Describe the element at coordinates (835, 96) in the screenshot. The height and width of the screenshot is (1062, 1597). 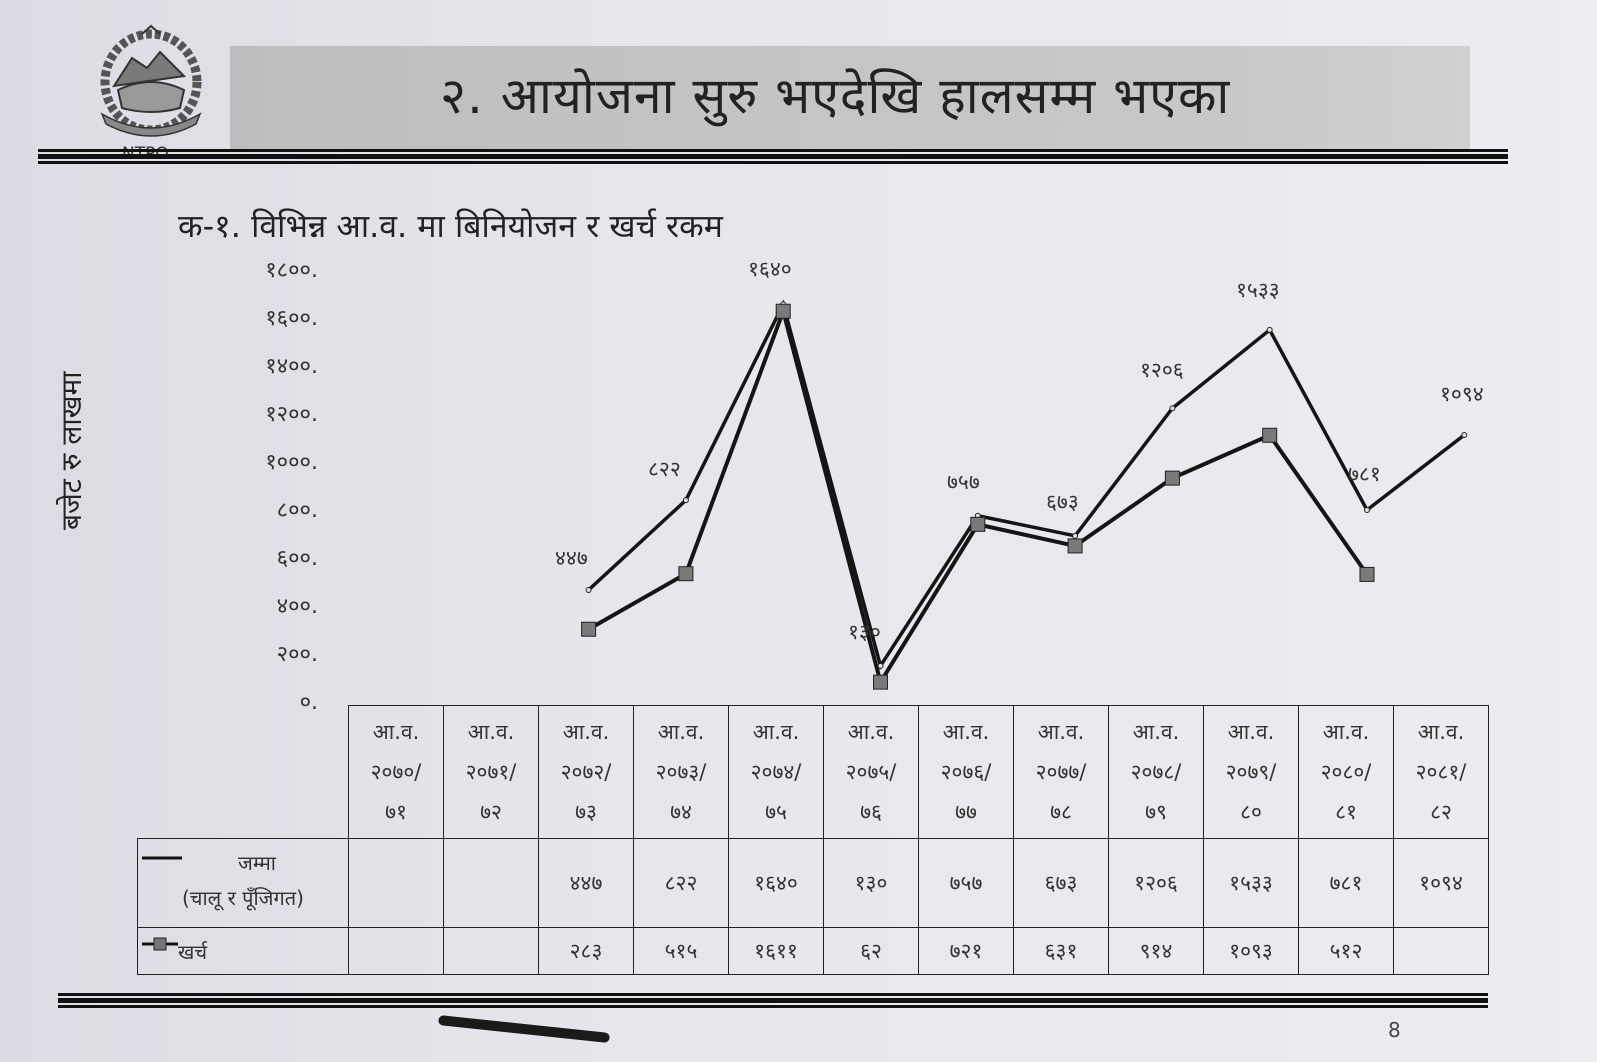
I see `page-title: २. आयोजना सुरु भएदेखि हालसम्म भएका` at that location.